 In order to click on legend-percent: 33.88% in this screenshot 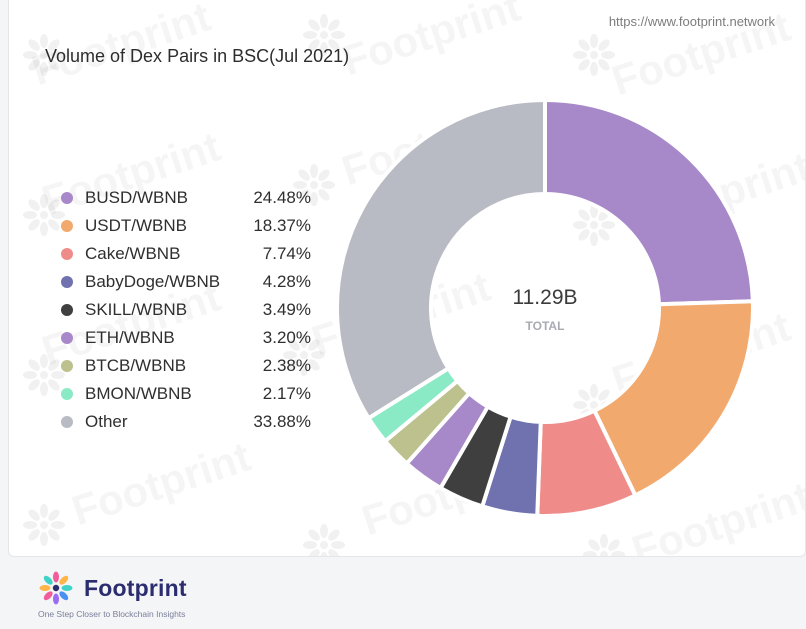, I will do `click(282, 421)`.